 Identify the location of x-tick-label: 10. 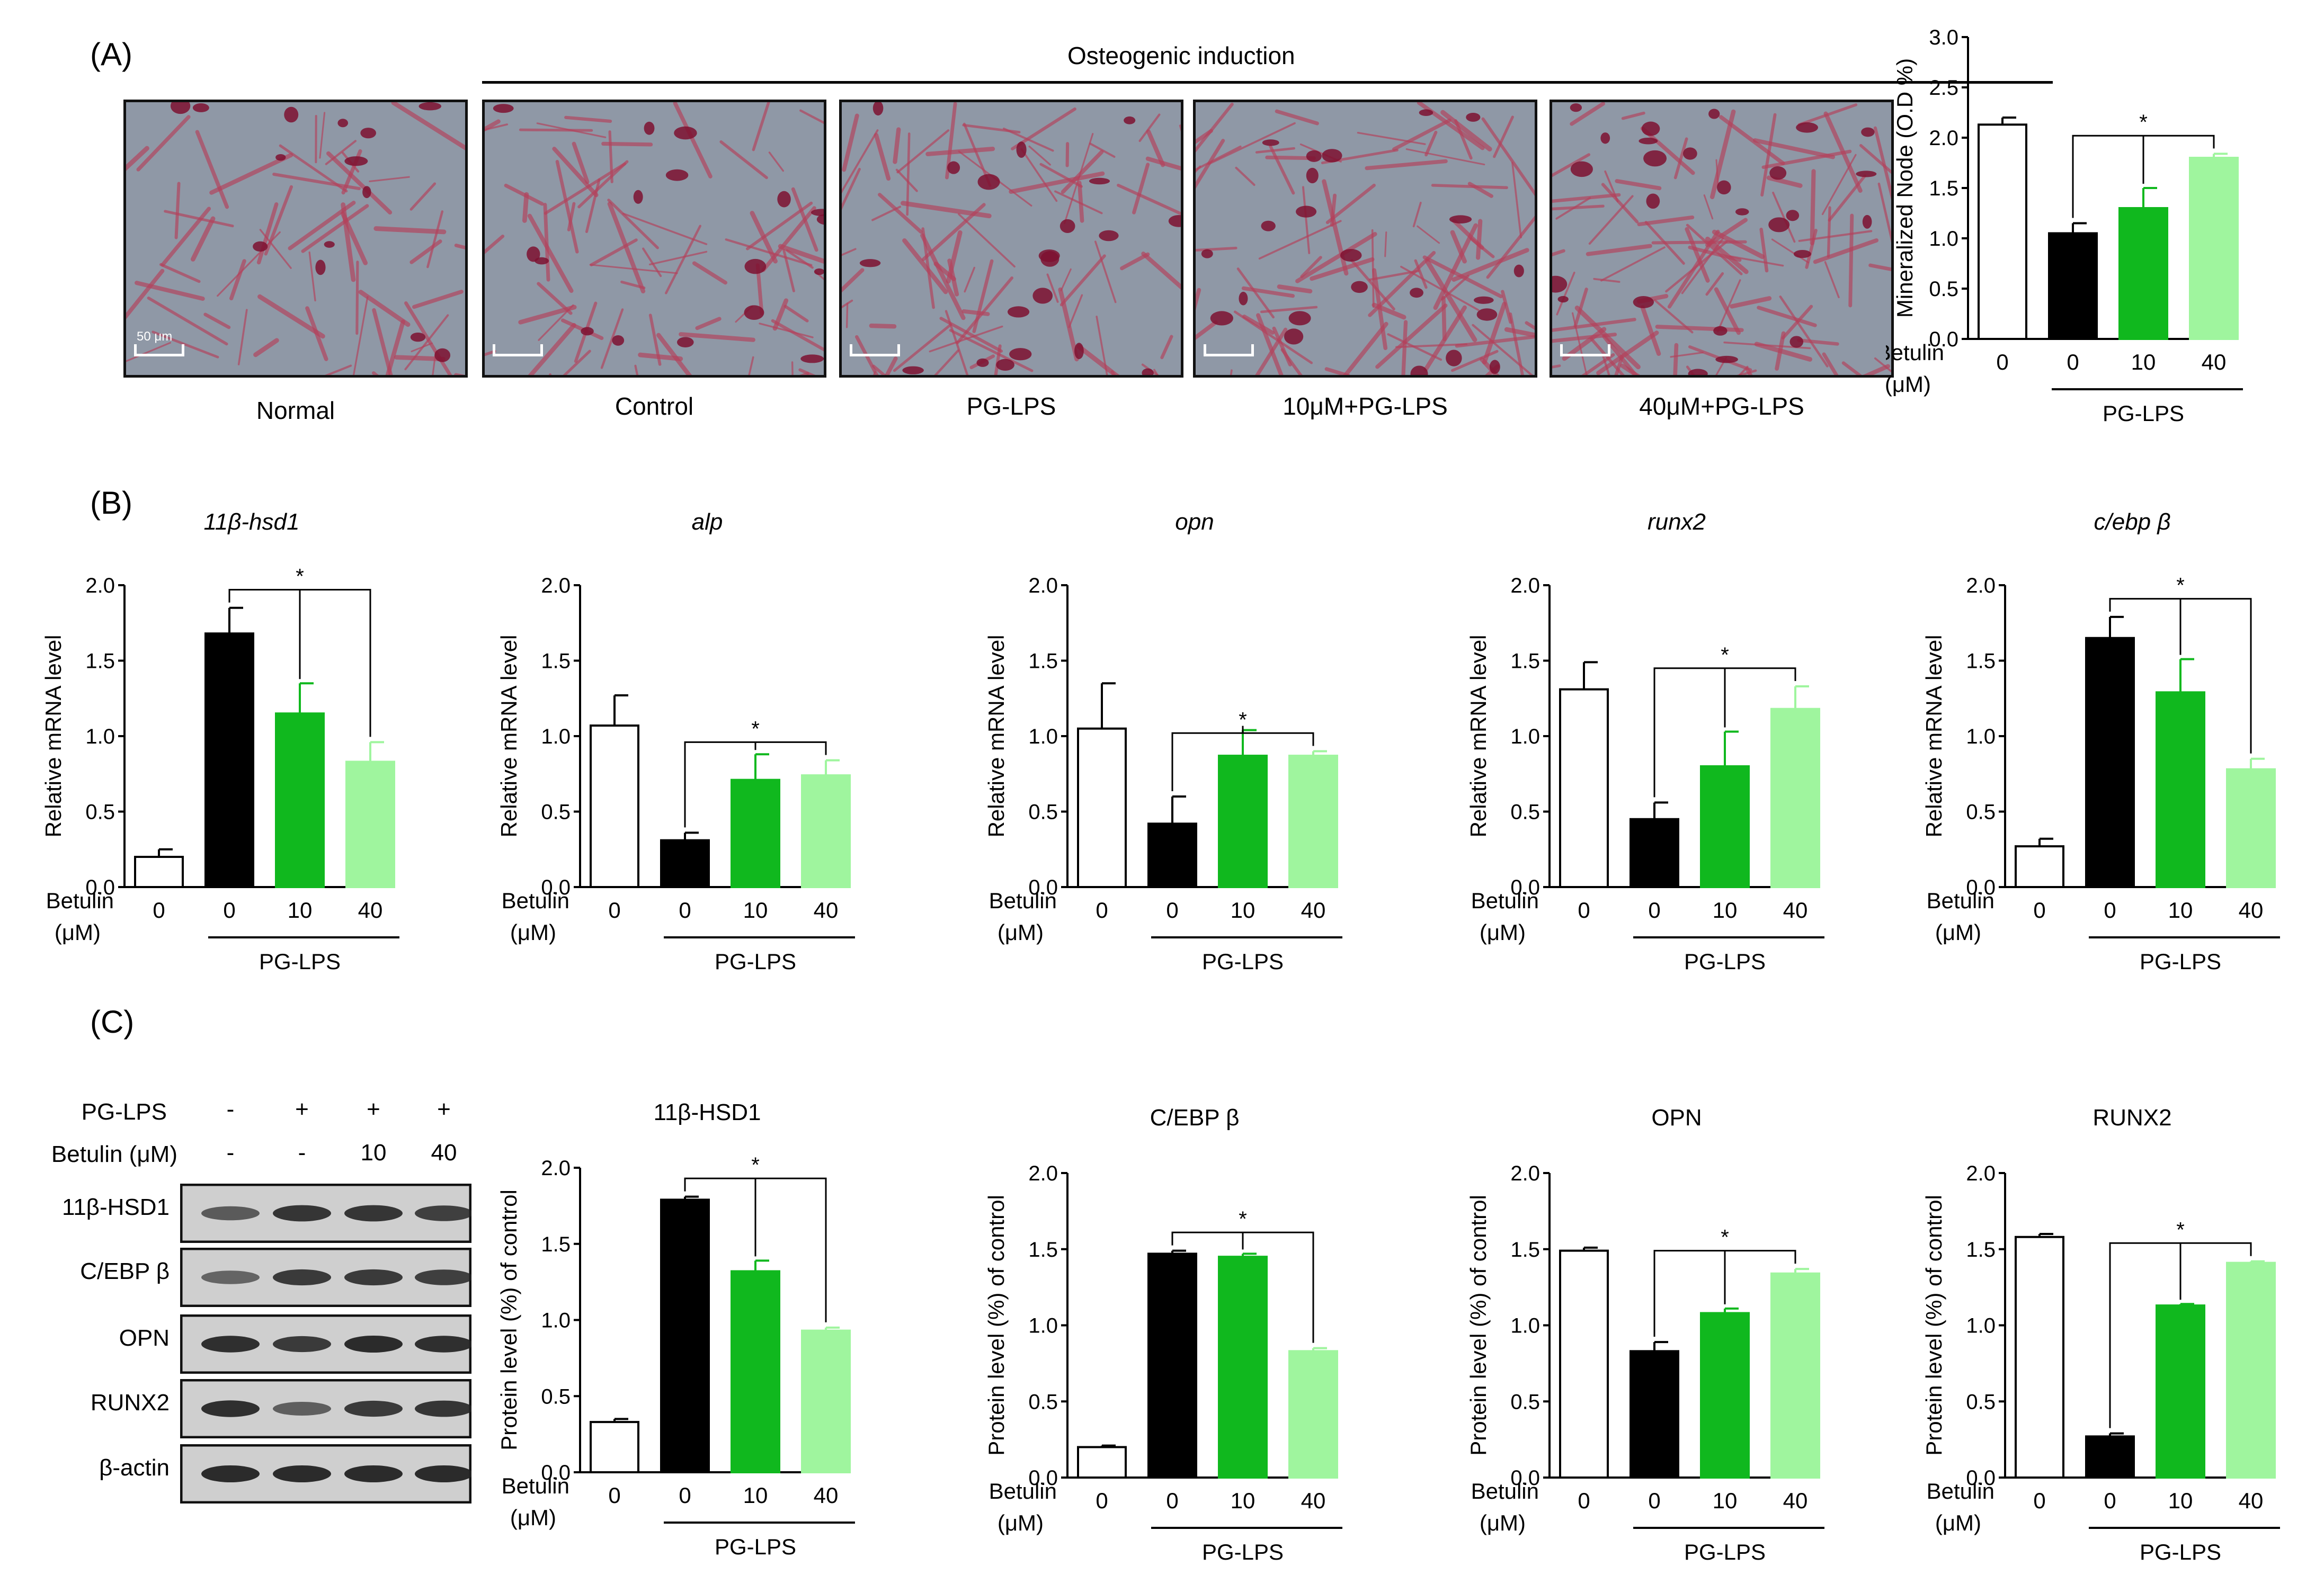
(301, 910).